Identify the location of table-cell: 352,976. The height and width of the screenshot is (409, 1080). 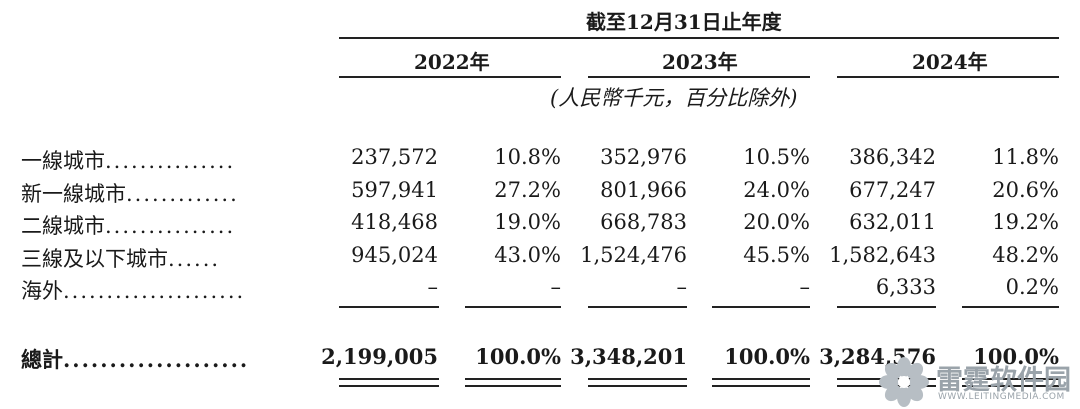
(643, 157).